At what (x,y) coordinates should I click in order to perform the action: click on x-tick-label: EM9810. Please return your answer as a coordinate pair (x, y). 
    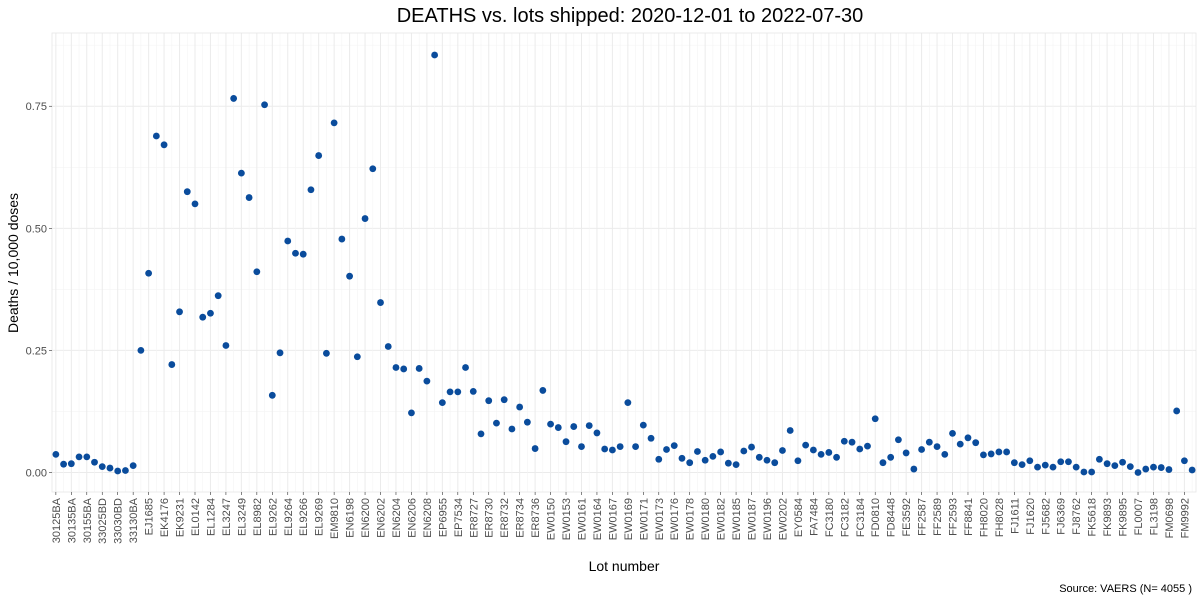
    Looking at the image, I should click on (335, 518).